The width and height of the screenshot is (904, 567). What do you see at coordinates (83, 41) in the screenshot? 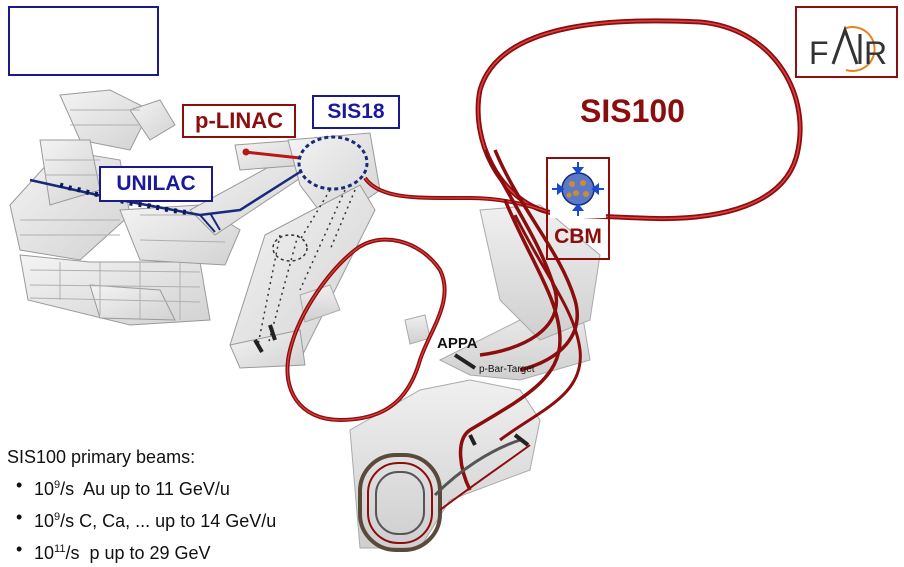
I see `gsi-logo` at bounding box center [83, 41].